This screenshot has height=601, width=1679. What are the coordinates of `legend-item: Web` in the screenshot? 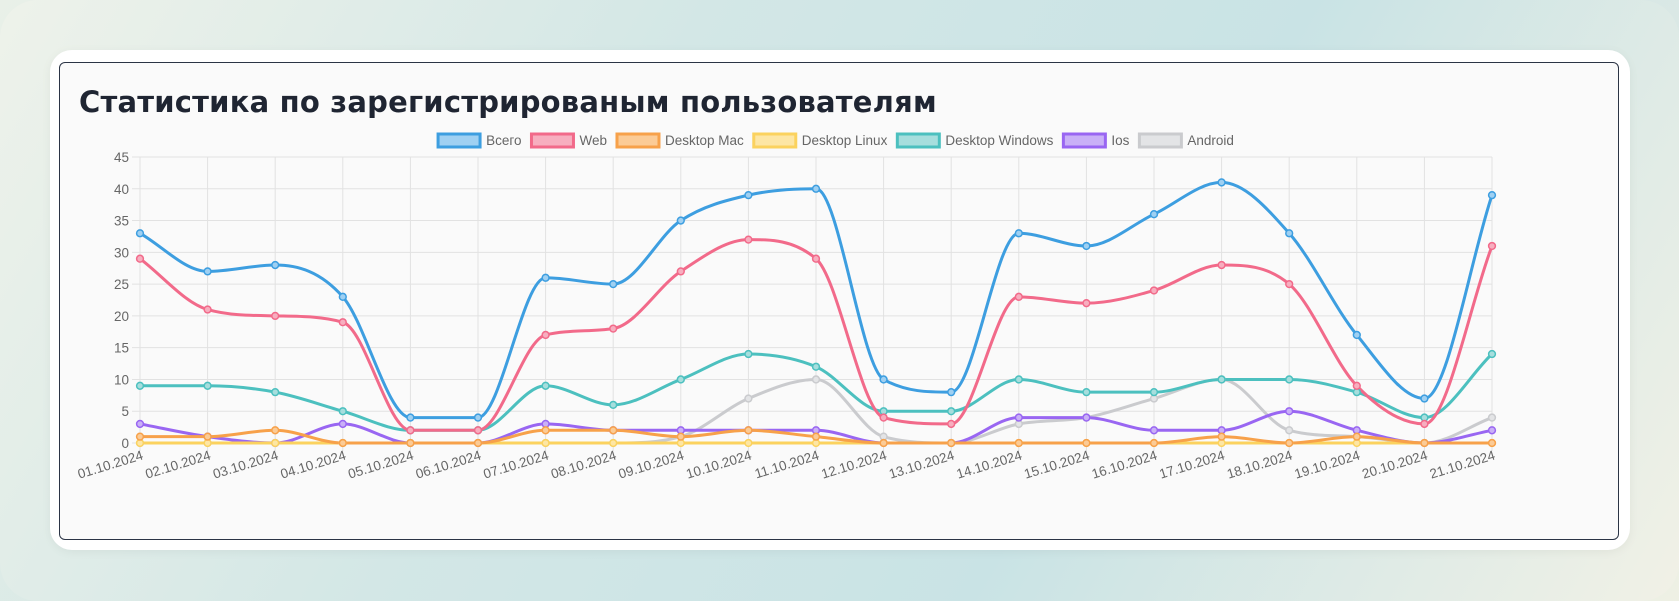 It's located at (568, 140).